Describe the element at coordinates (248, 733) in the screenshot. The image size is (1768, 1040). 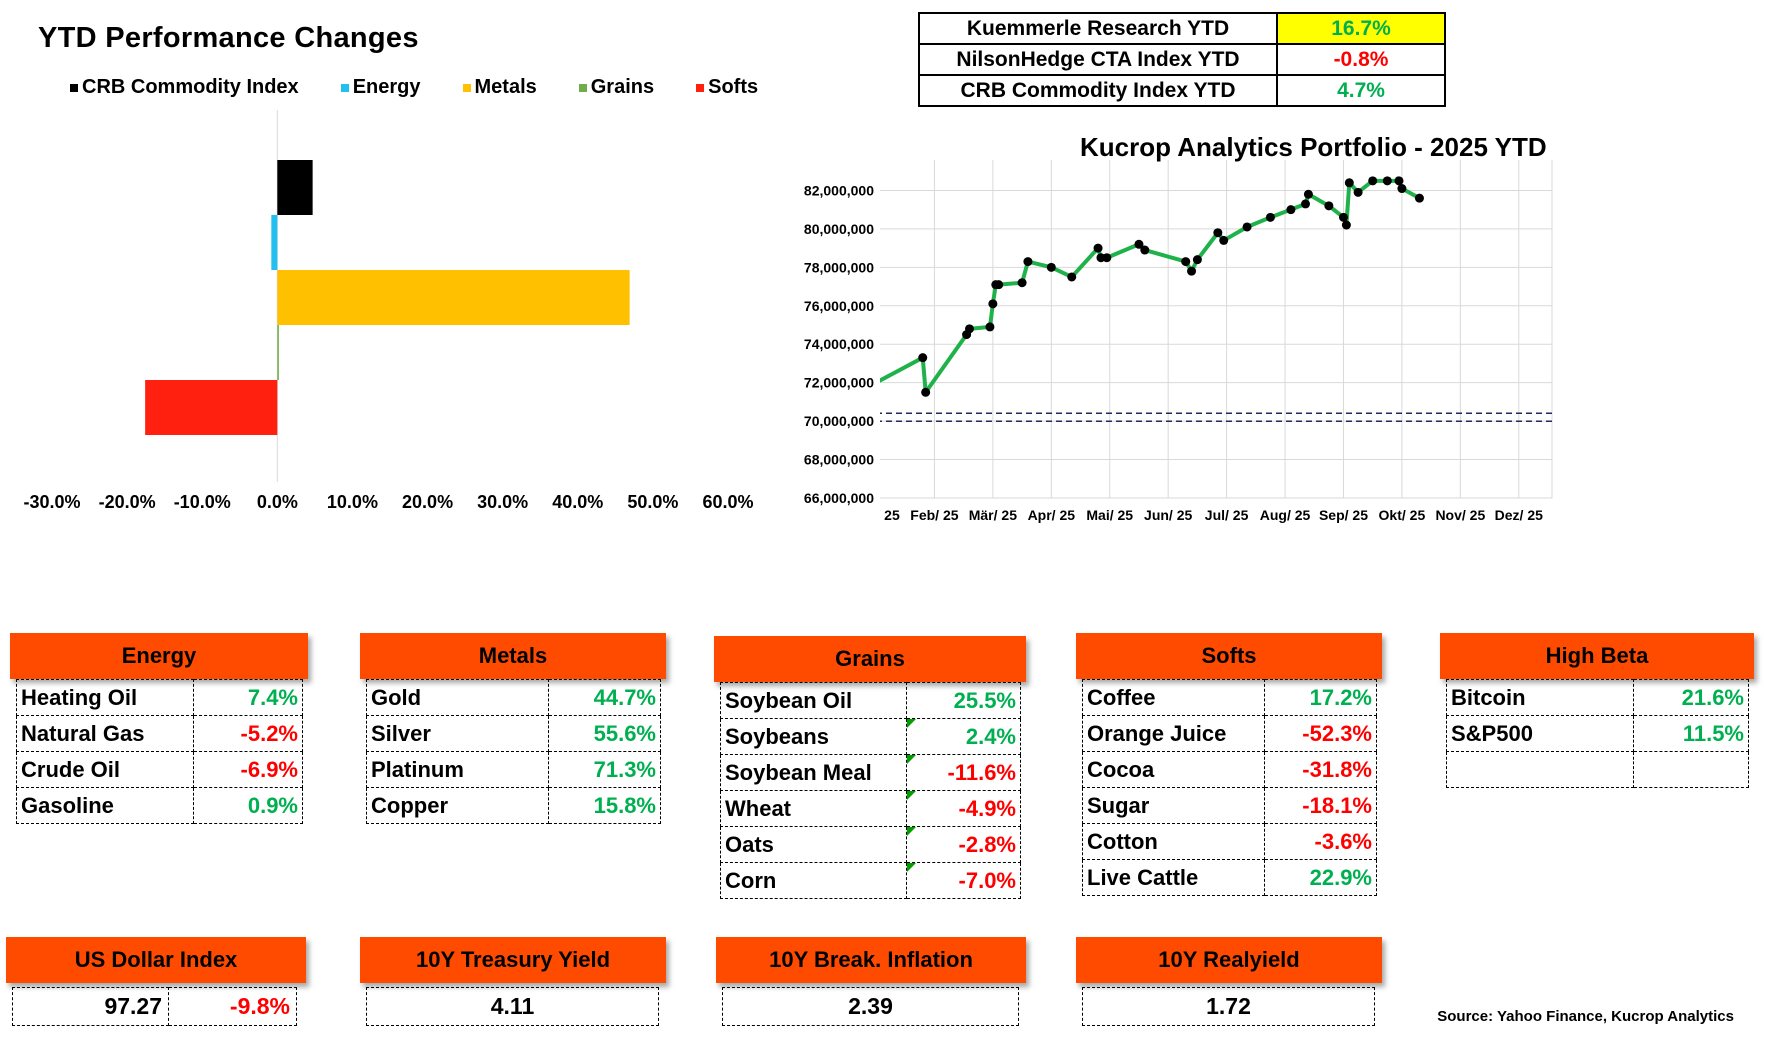
I see `asset-change: -5.2%` at that location.